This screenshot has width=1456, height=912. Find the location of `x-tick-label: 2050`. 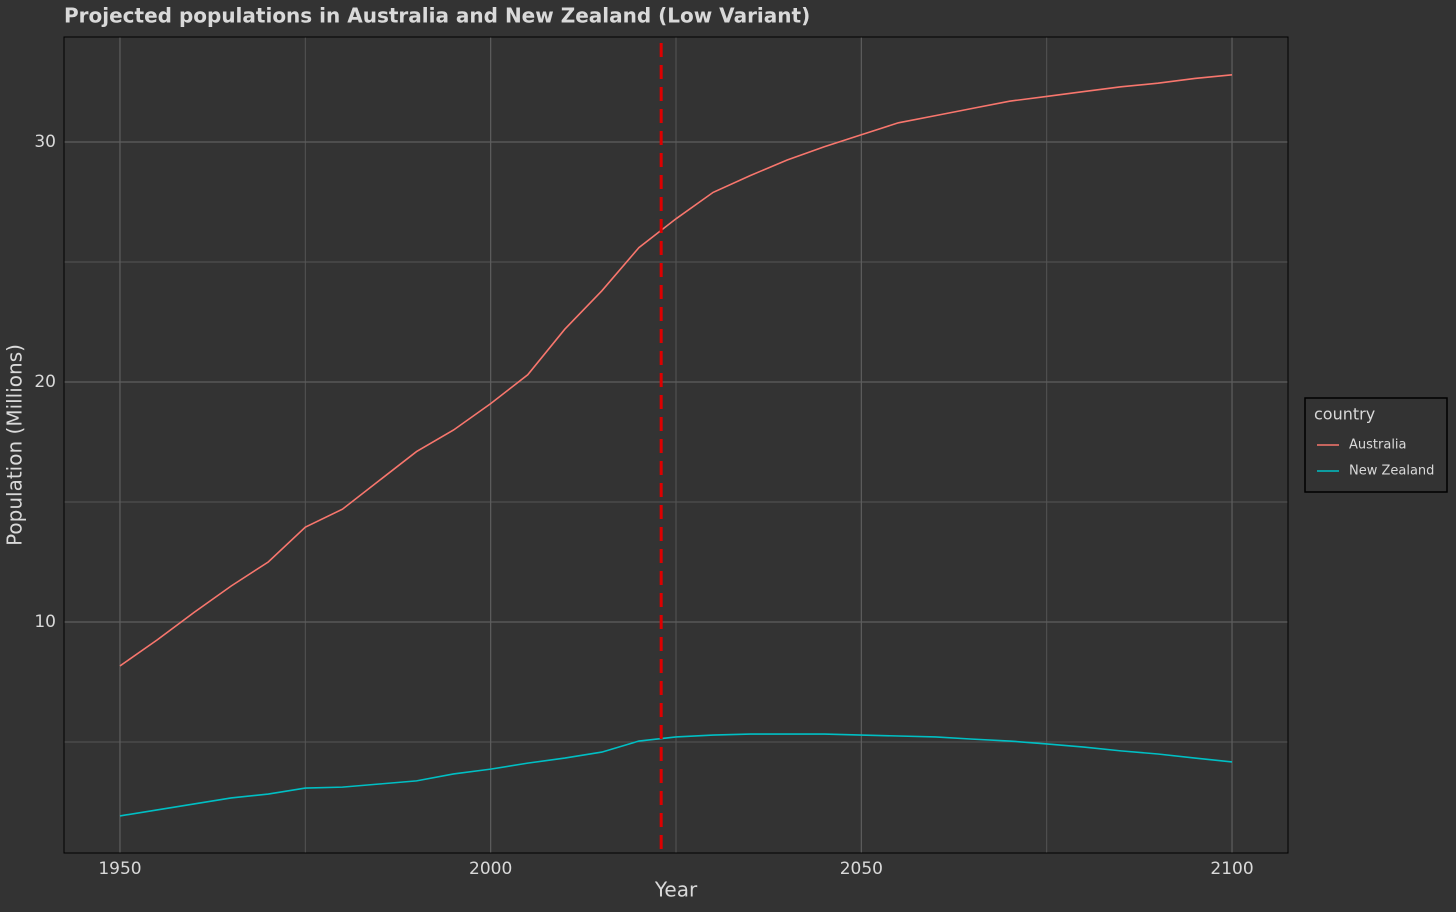

x-tick-label: 2050 is located at coordinates (861, 869).